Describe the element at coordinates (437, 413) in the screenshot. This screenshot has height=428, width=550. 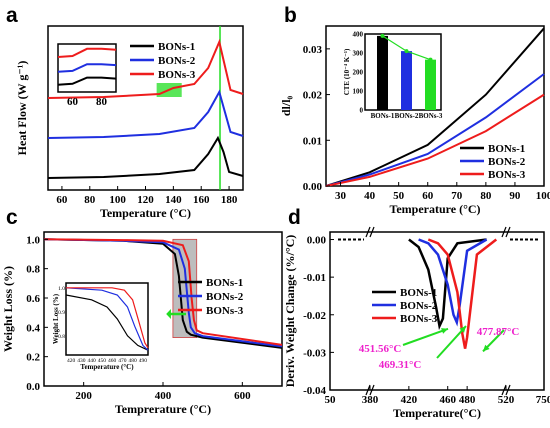
I see `panel-d-xlabel: Temperature(°C)` at that location.